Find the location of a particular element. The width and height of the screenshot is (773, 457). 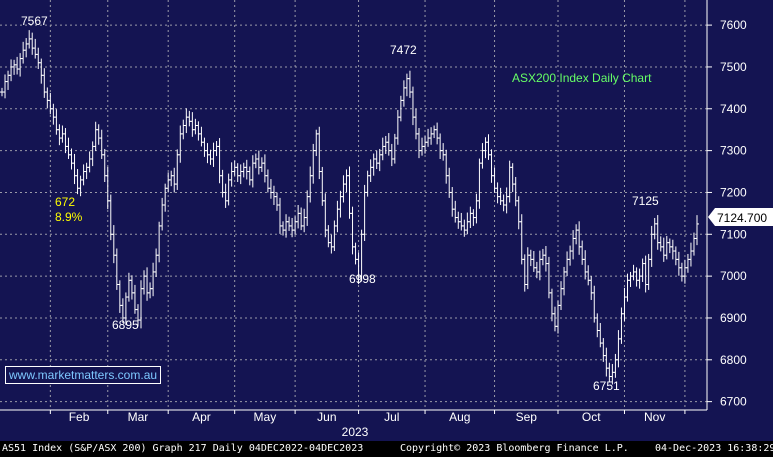

y-tick-label: 7500 is located at coordinates (733, 67).